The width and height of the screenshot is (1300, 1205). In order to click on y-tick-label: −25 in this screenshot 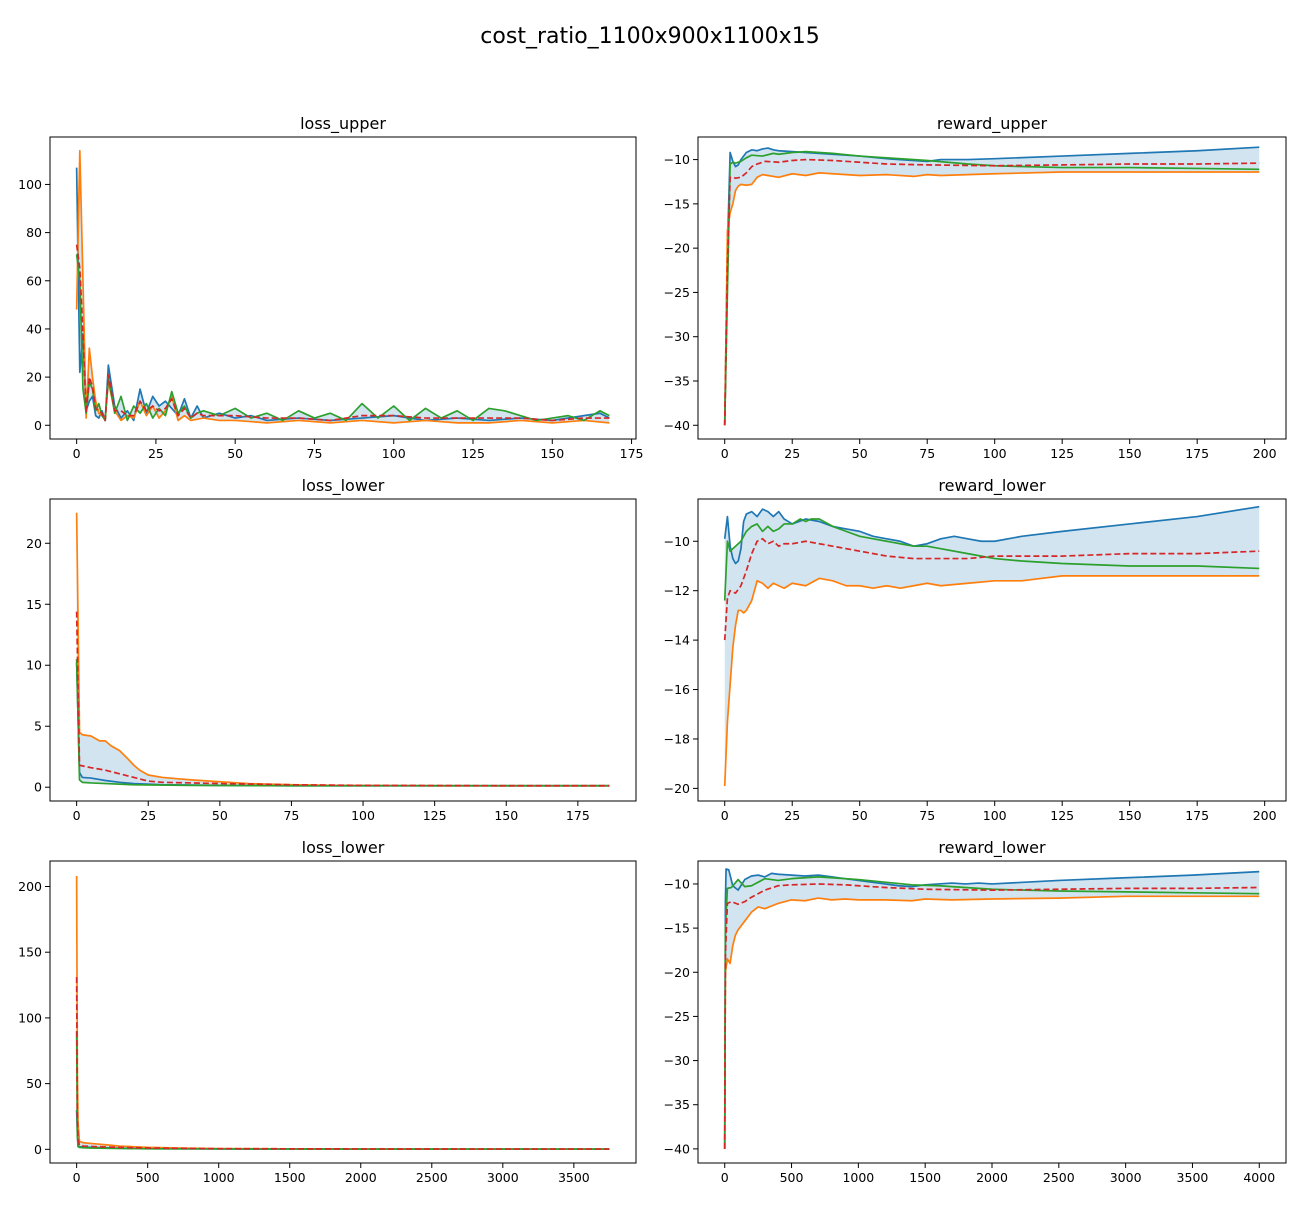, I will do `click(677, 1016)`.